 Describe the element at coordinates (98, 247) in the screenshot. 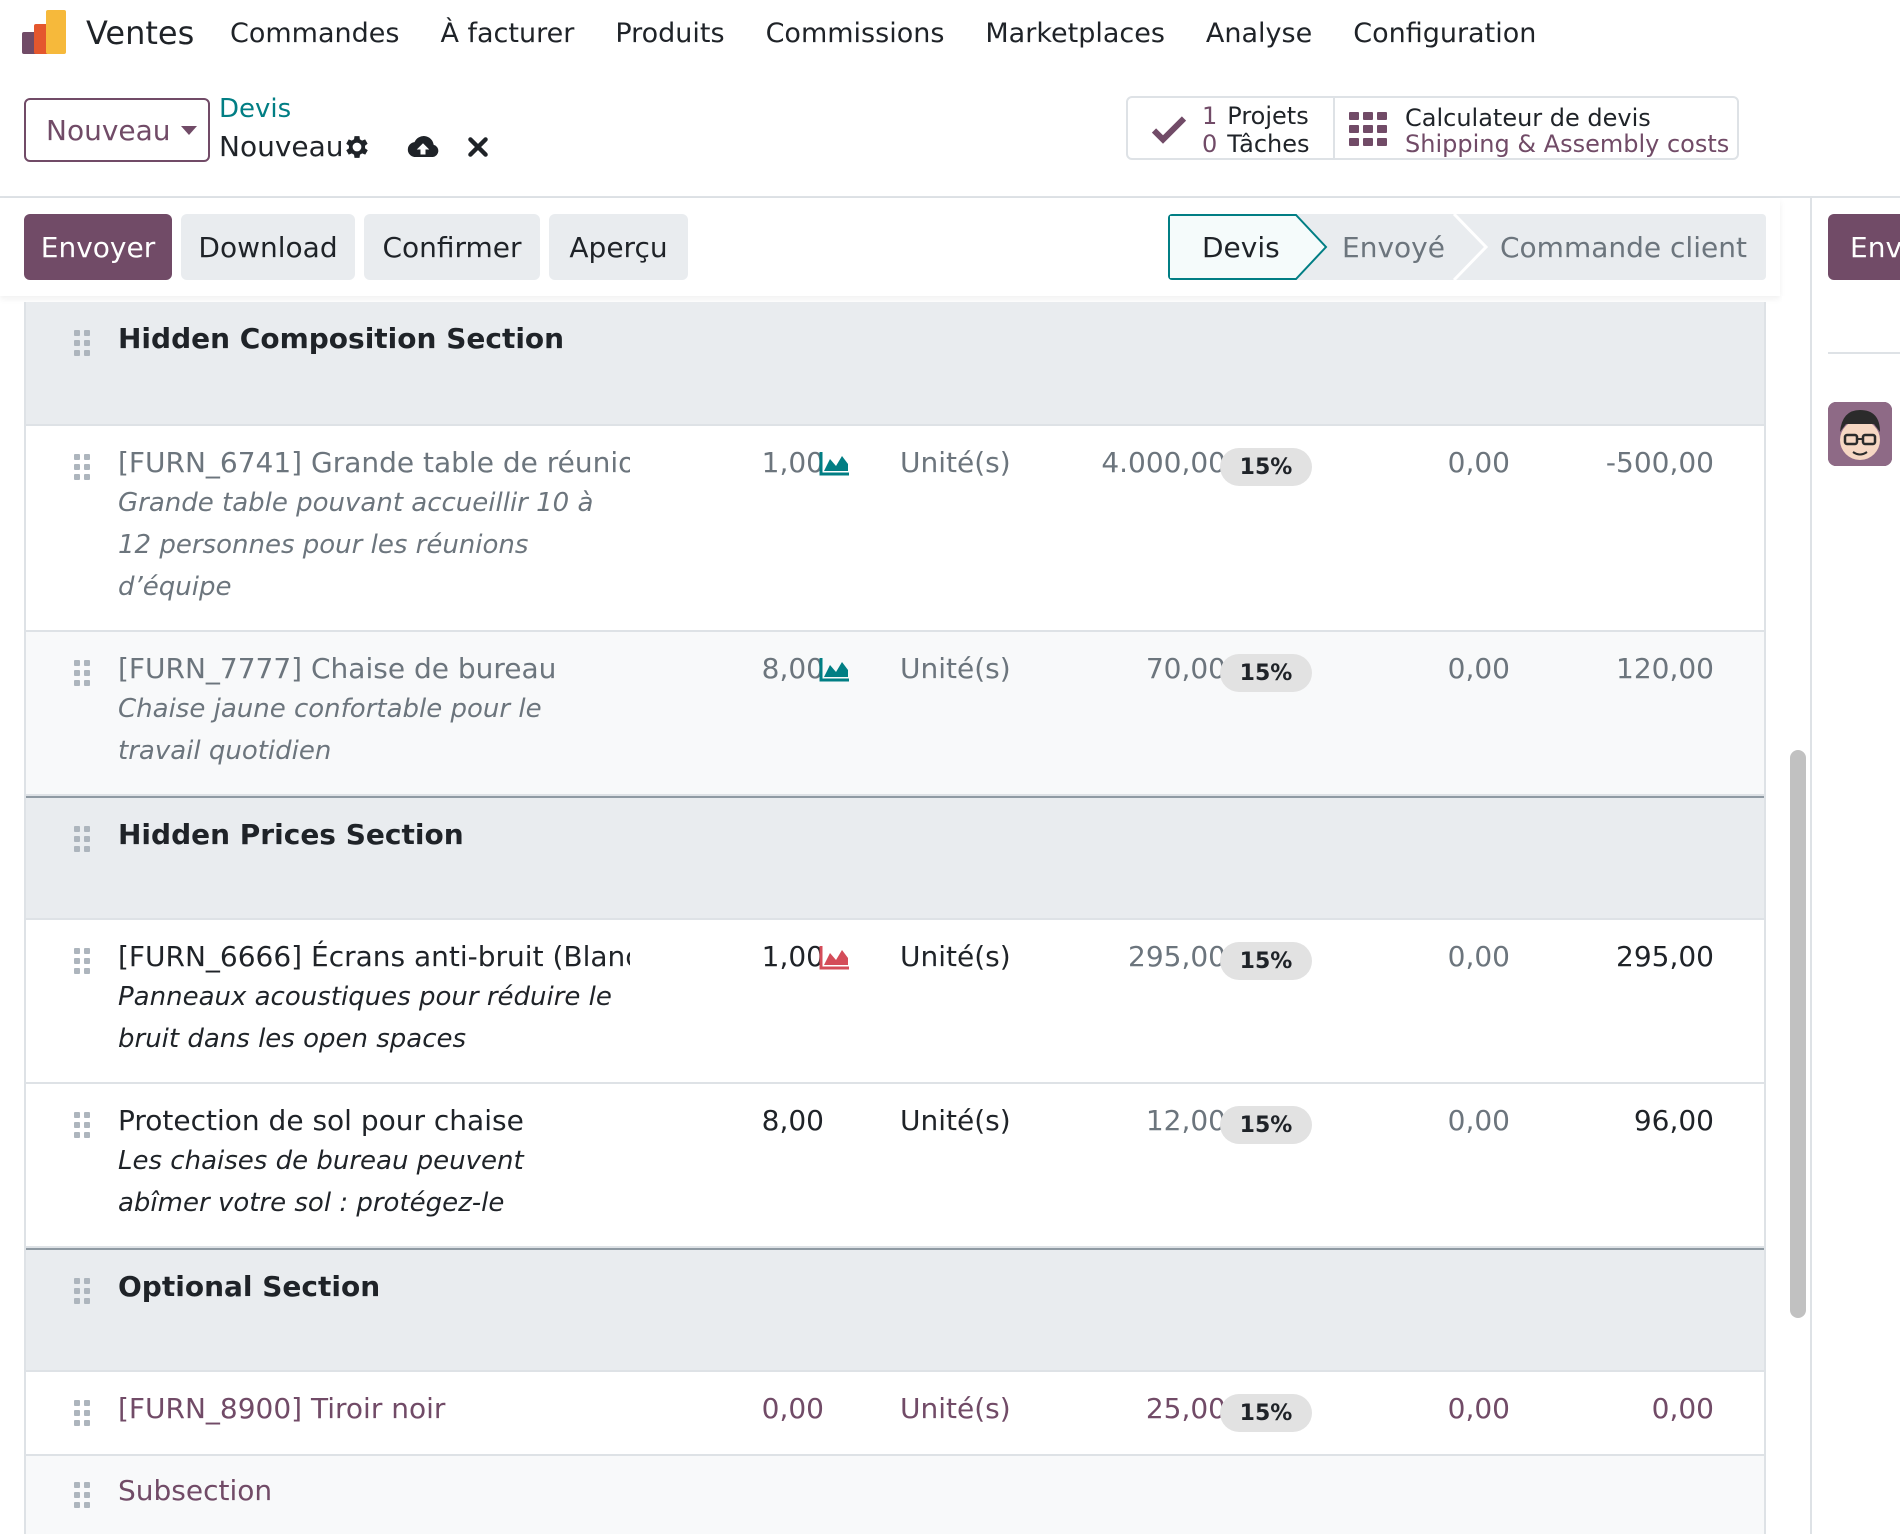

I see `send-button: Envoyer` at that location.